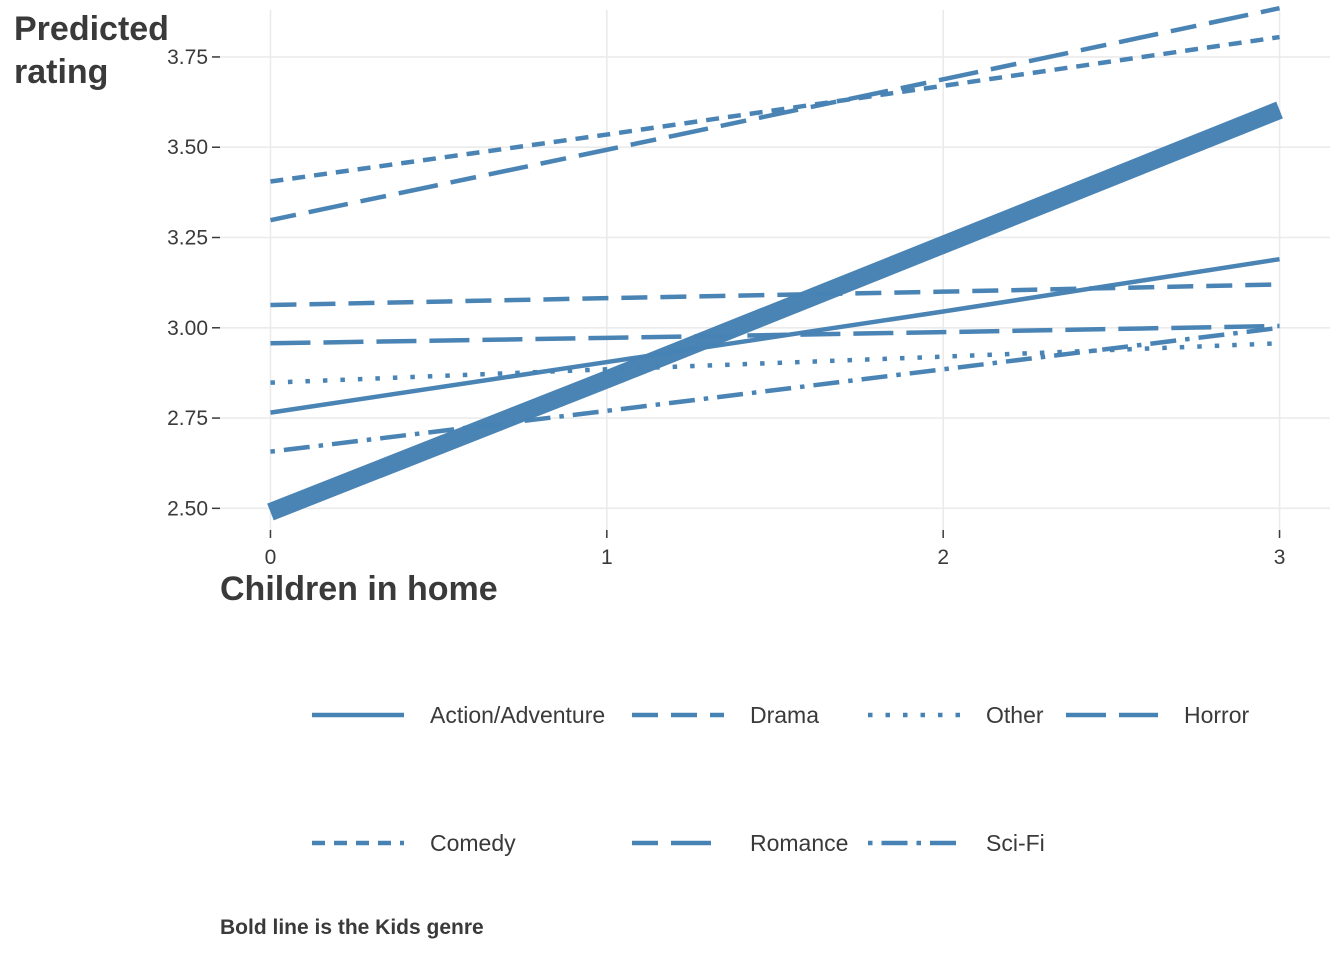  Describe the element at coordinates (799, 843) in the screenshot. I see `legend-label: Romance` at that location.